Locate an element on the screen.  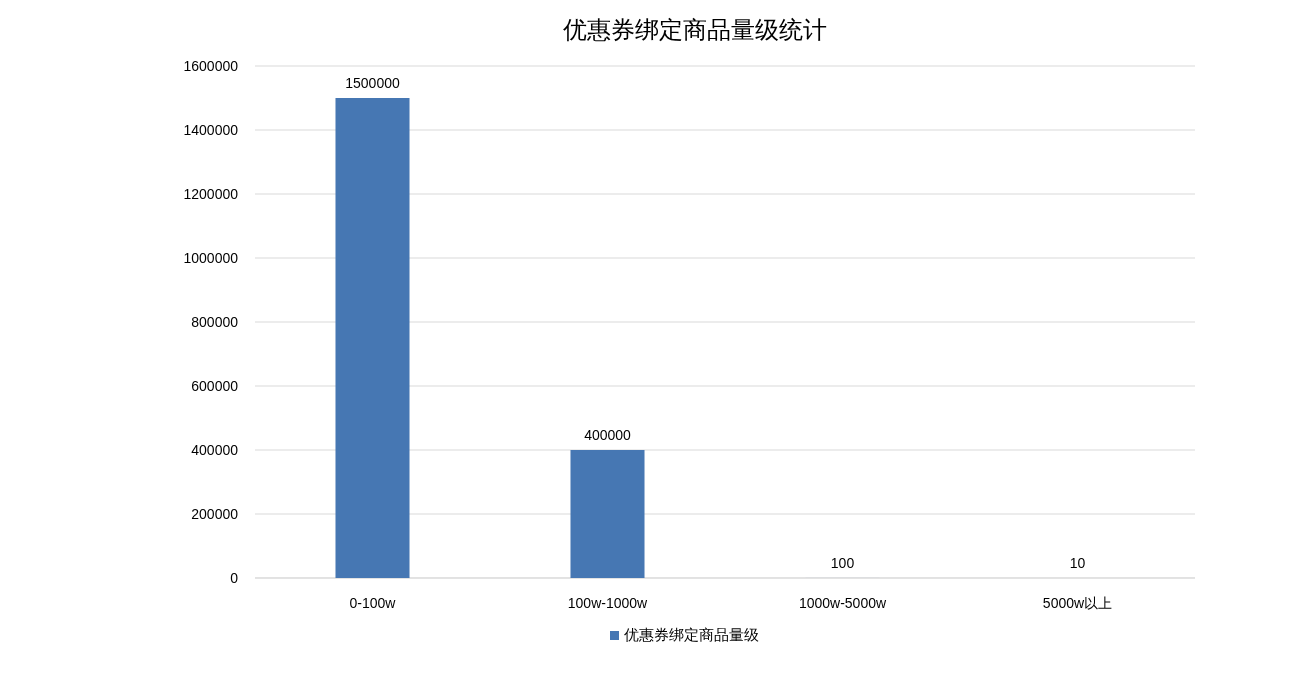
x-tick-label: 100w-1000w is located at coordinates (608, 603).